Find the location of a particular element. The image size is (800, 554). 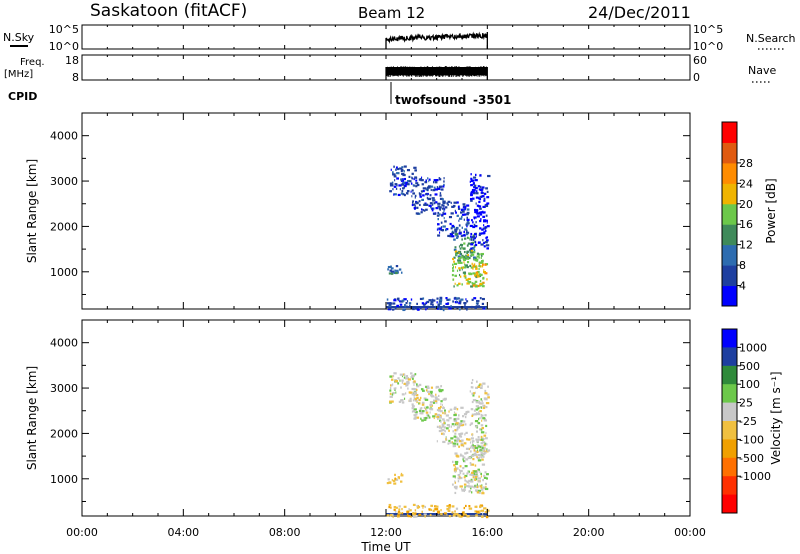

power-colorbar-swatch is located at coordinates (729, 214).